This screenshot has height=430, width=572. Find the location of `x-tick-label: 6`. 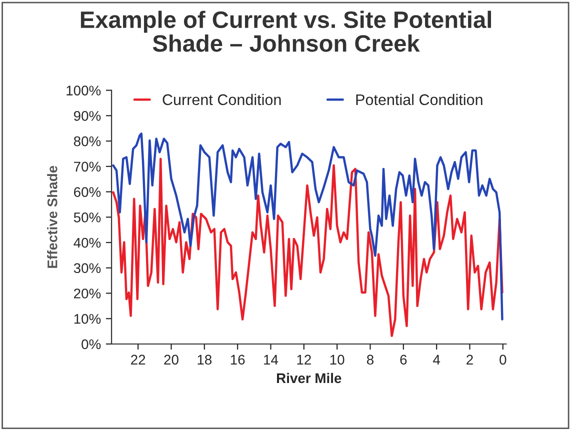

x-tick-label: 6 is located at coordinates (403, 359).